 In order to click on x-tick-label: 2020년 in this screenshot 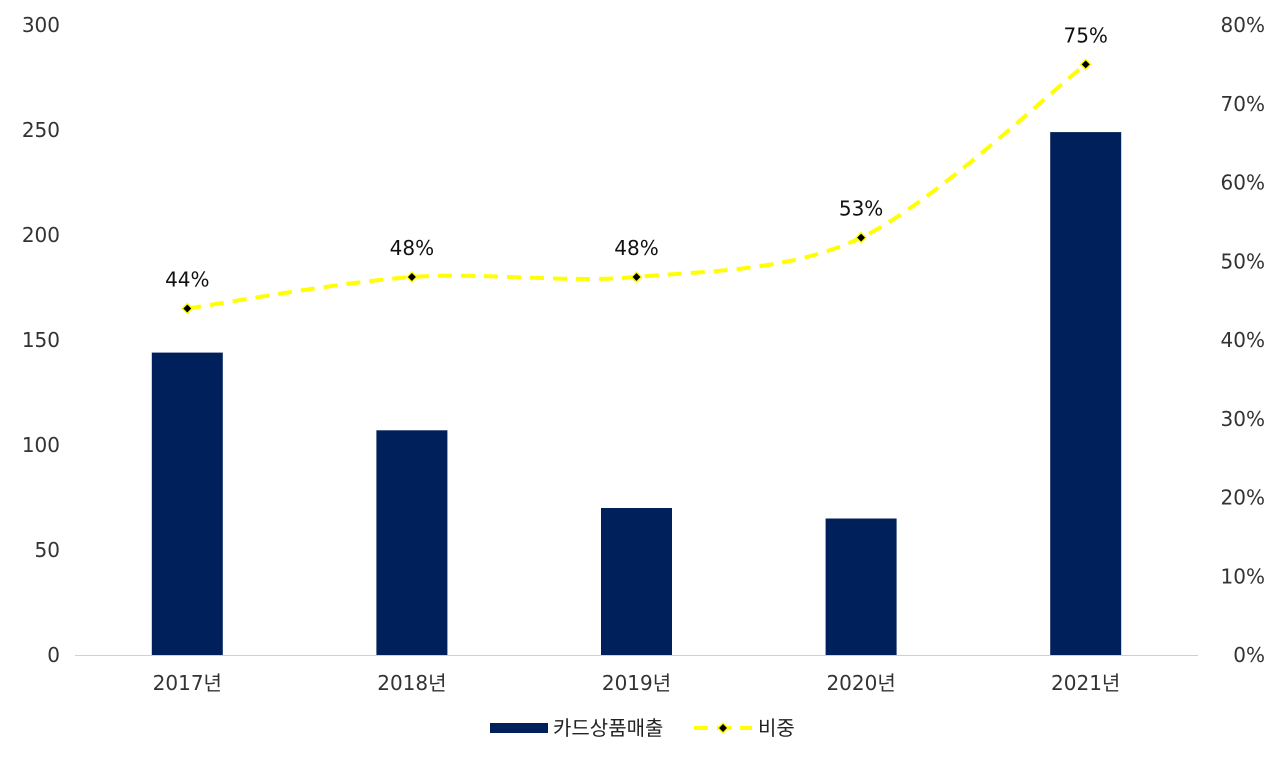, I will do `click(860, 683)`.